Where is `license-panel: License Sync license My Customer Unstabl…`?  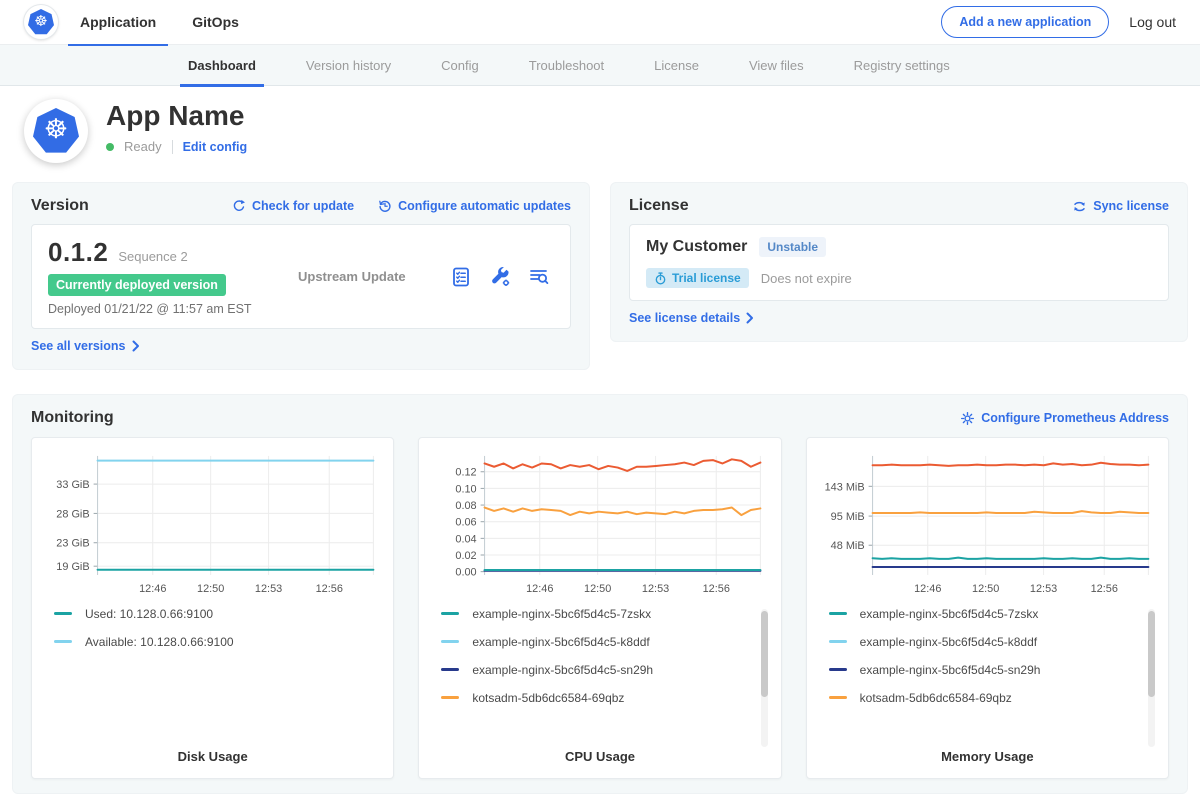
license-panel: License Sync license My Customer Unstabl… is located at coordinates (899, 262).